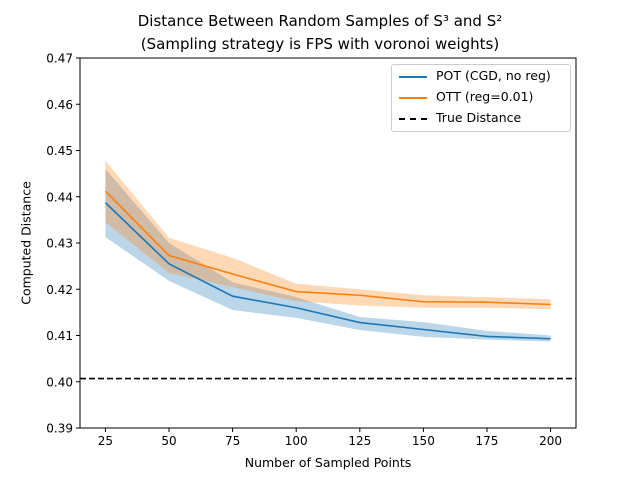 This screenshot has width=640, height=480. I want to click on x-tick-label: 50, so click(168, 441).